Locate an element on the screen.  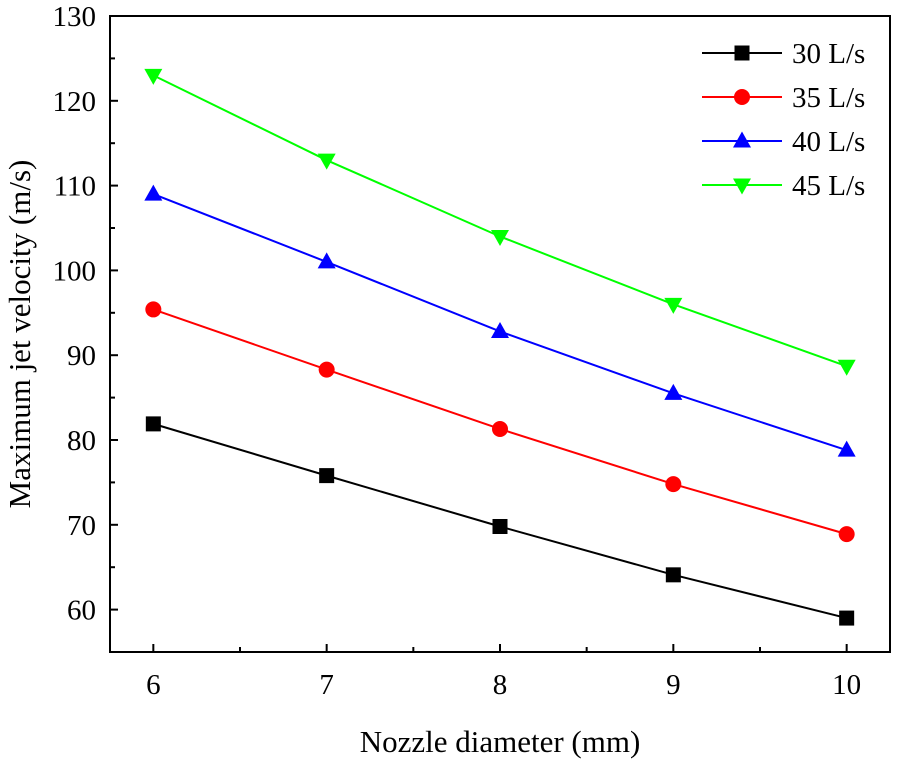
x-tick-label: 6 is located at coordinates (153, 685).